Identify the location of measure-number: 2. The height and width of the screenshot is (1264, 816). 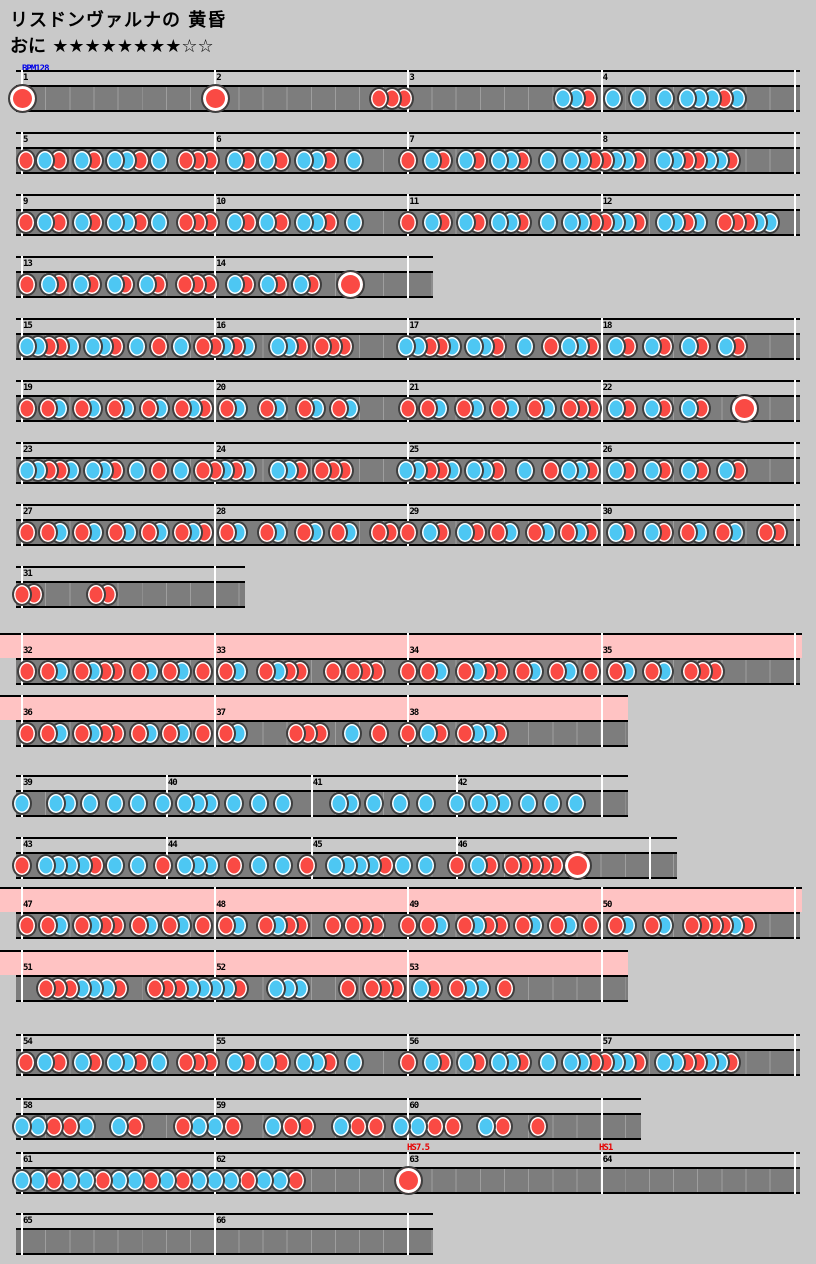
(219, 78).